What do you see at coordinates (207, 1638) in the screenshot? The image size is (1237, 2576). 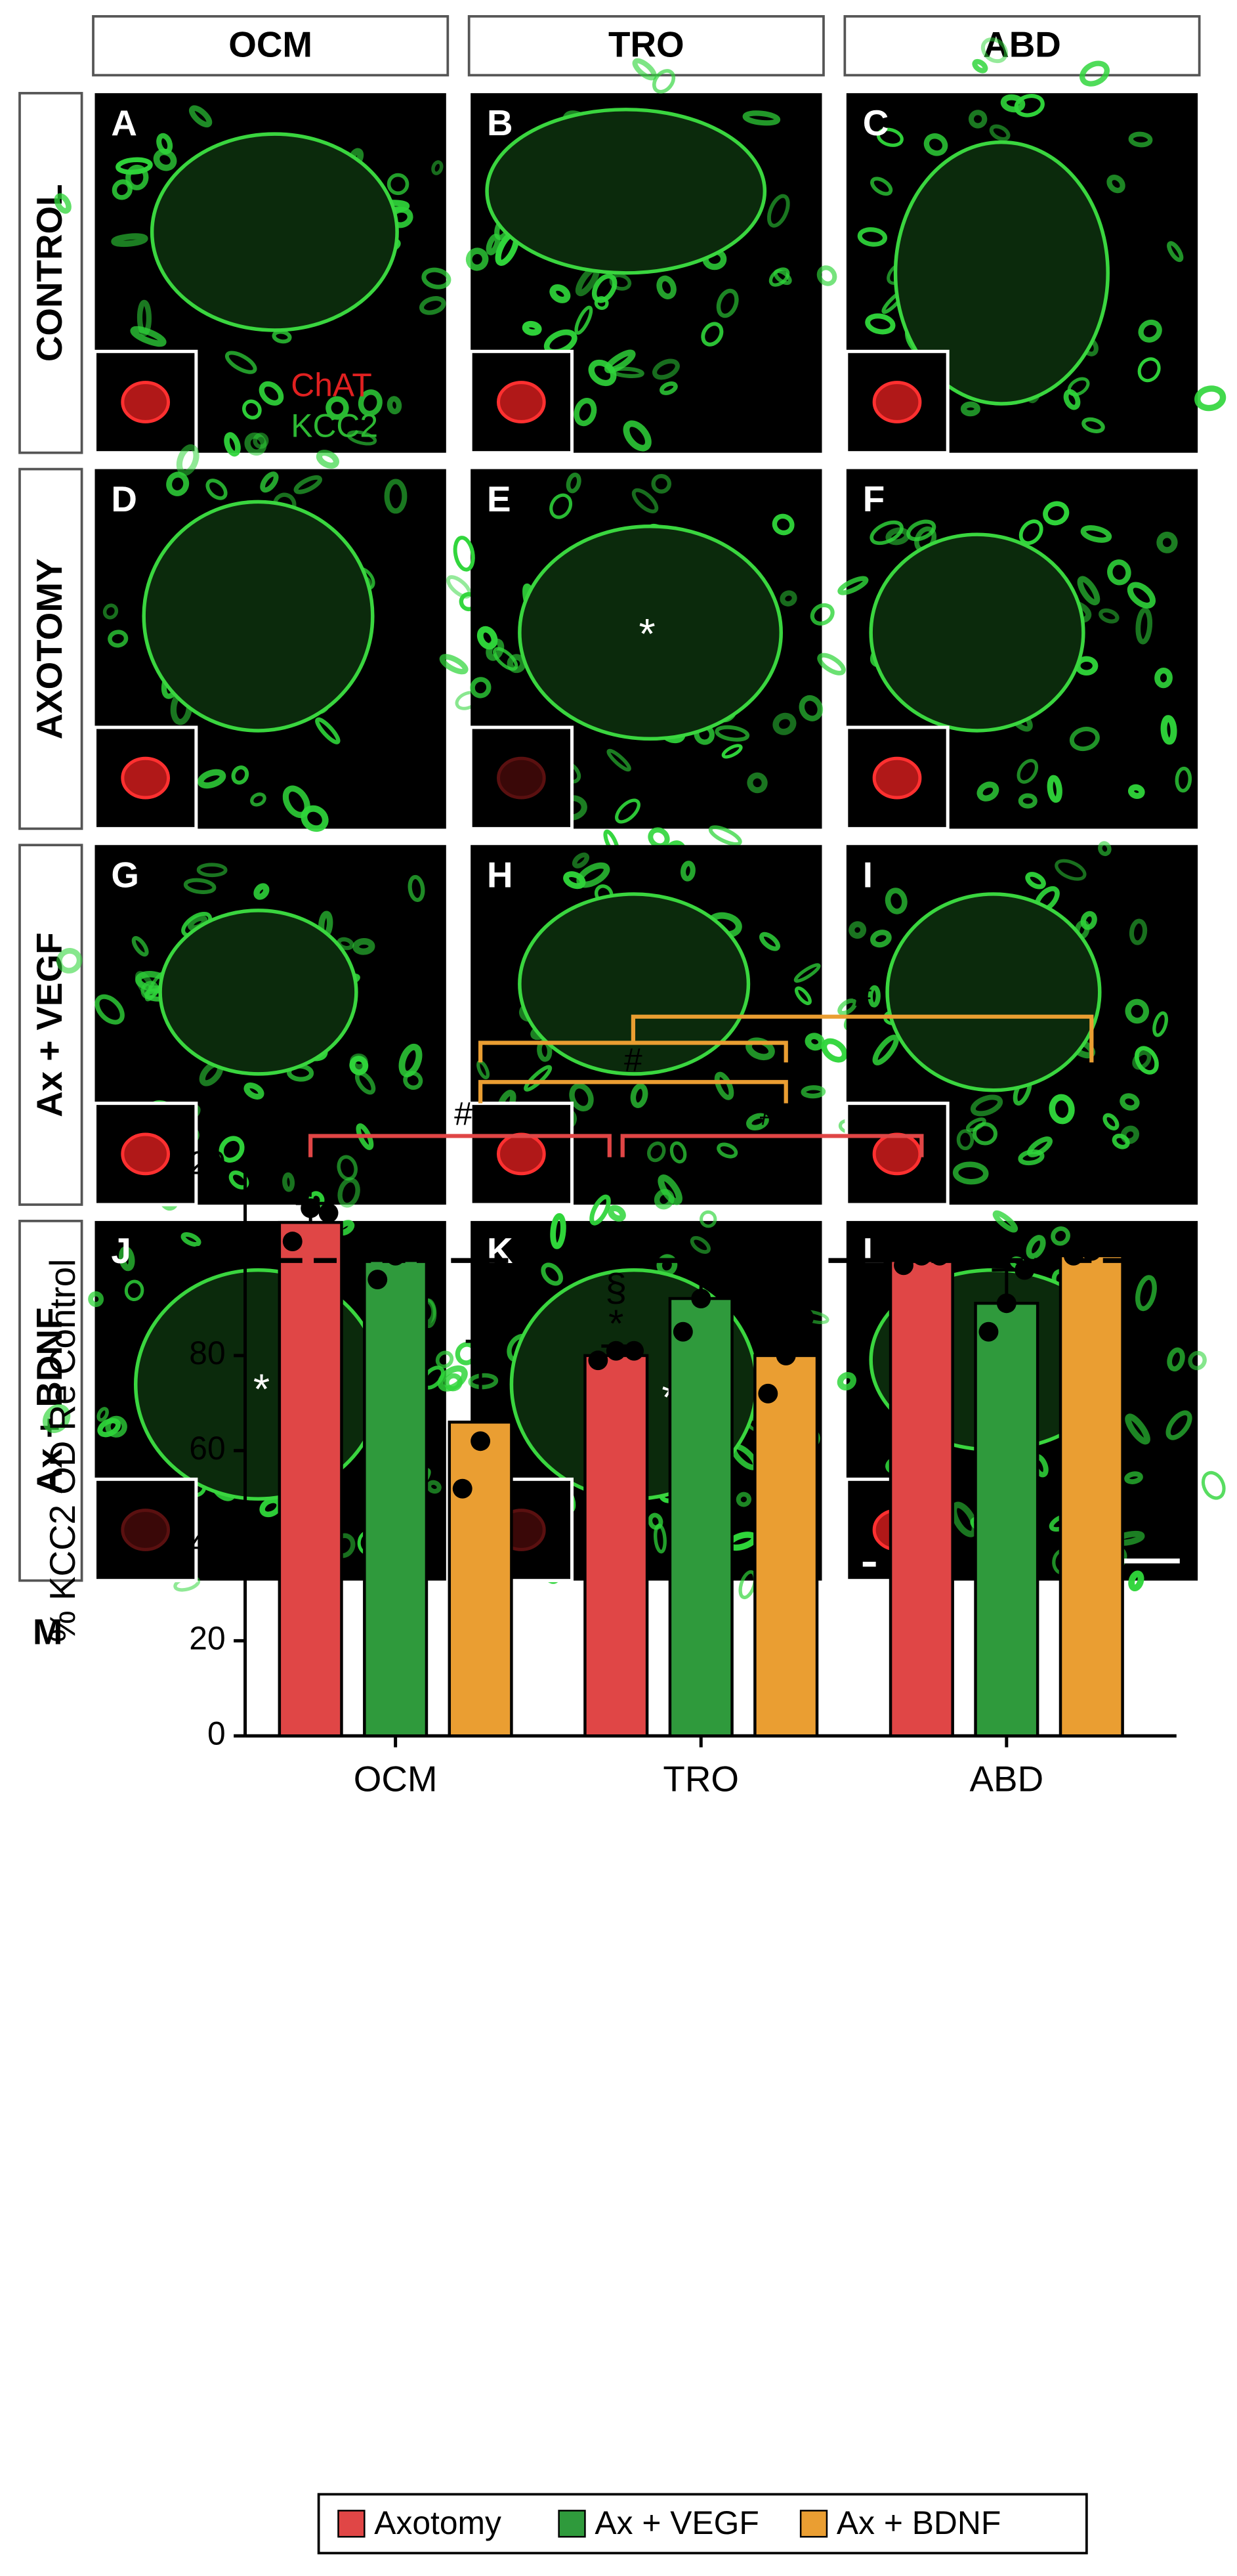 I see `y-tick-label: 20` at bounding box center [207, 1638].